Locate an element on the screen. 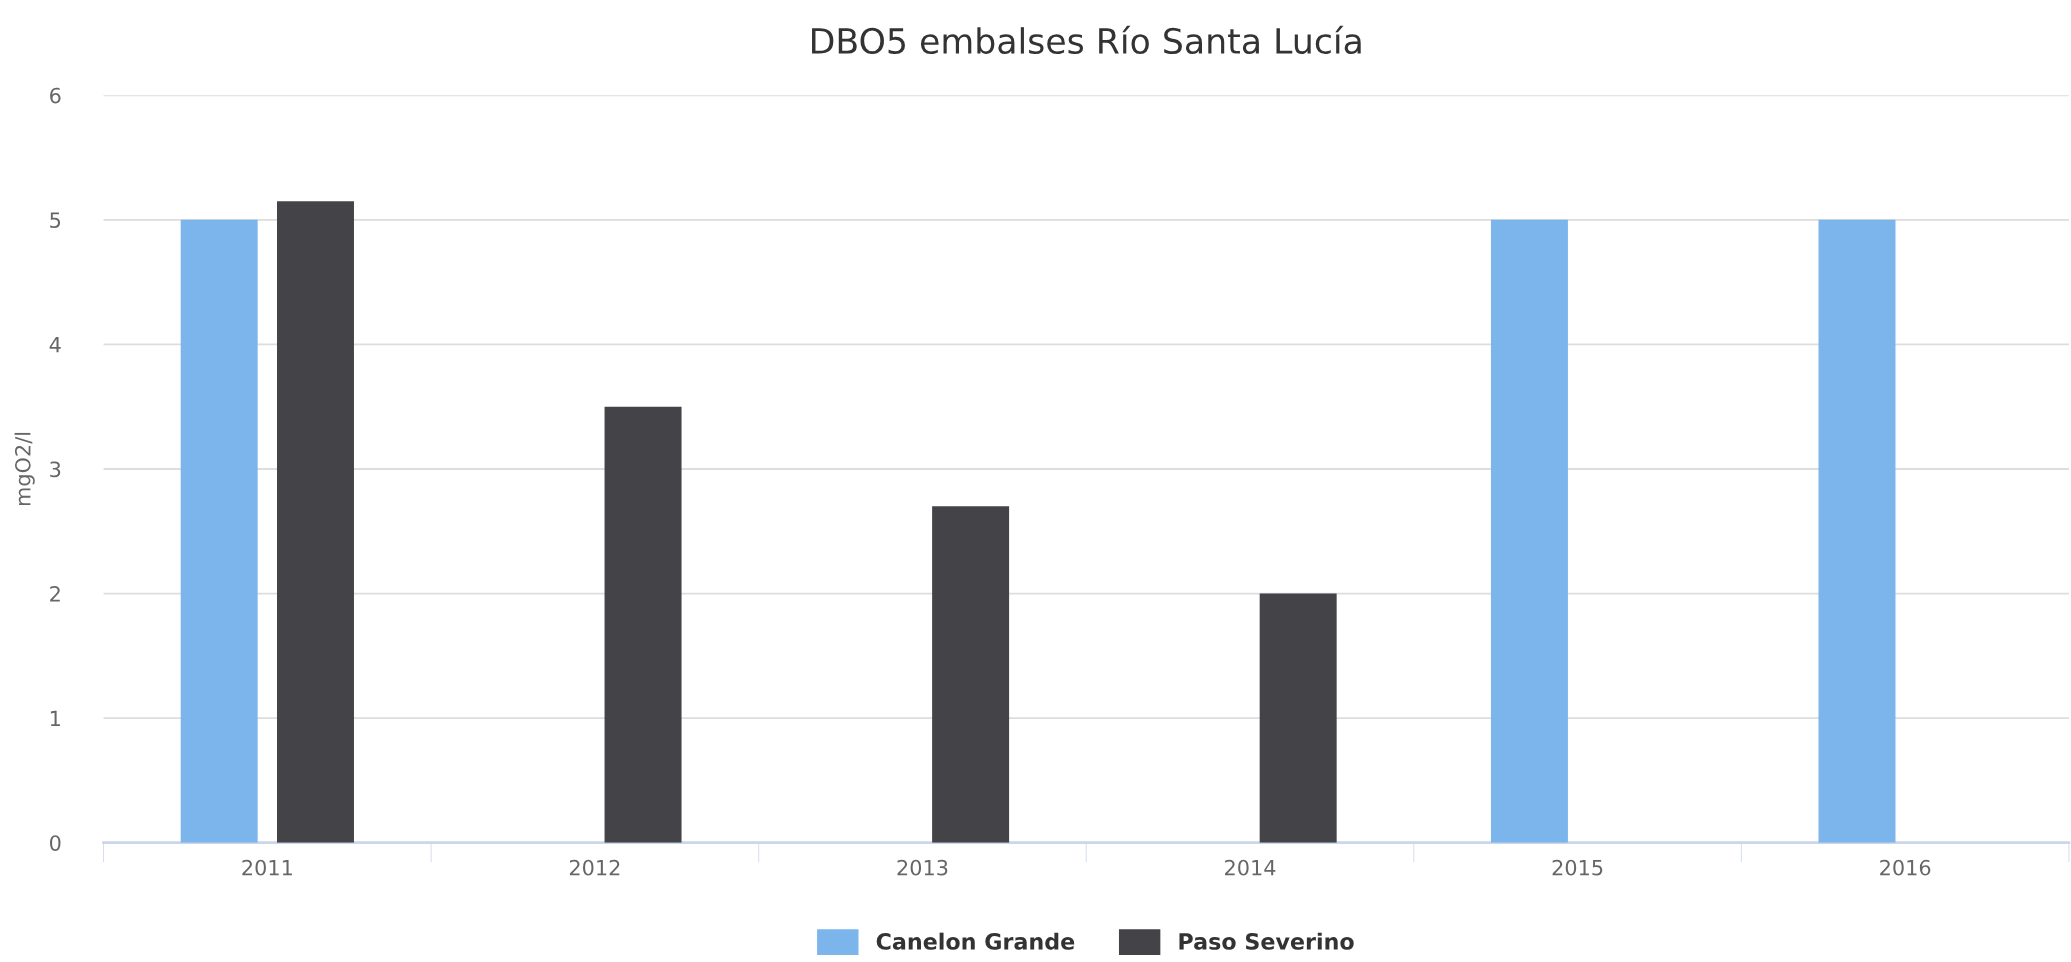  legend-label: Canelon Grande is located at coordinates (975, 941).